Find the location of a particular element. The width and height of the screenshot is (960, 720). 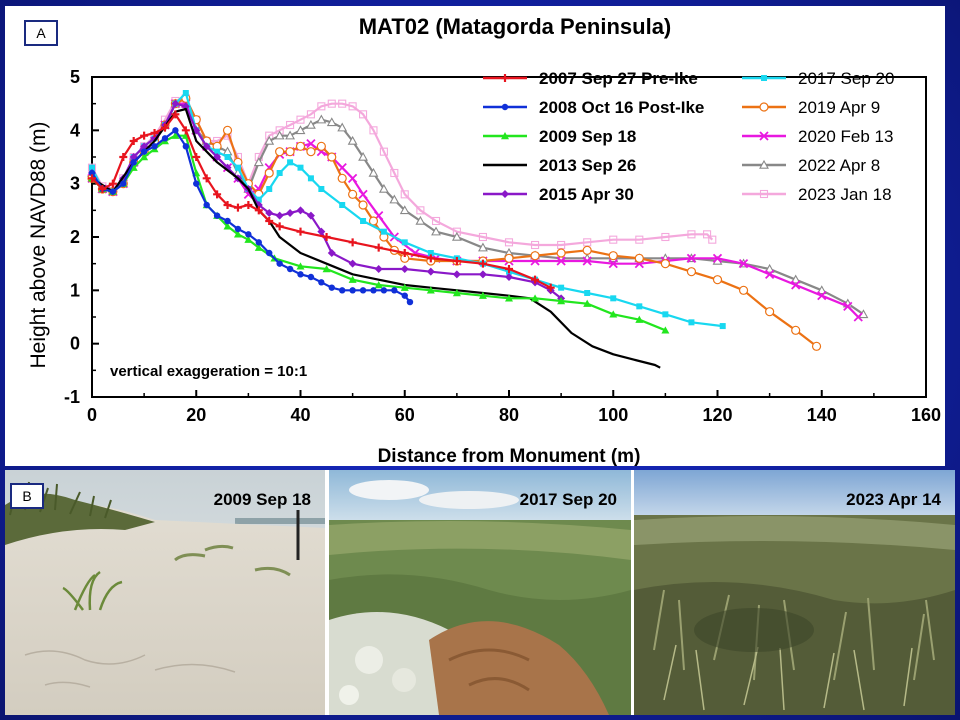

photo-2009: 2009 Sep 18 is located at coordinates (165, 592).